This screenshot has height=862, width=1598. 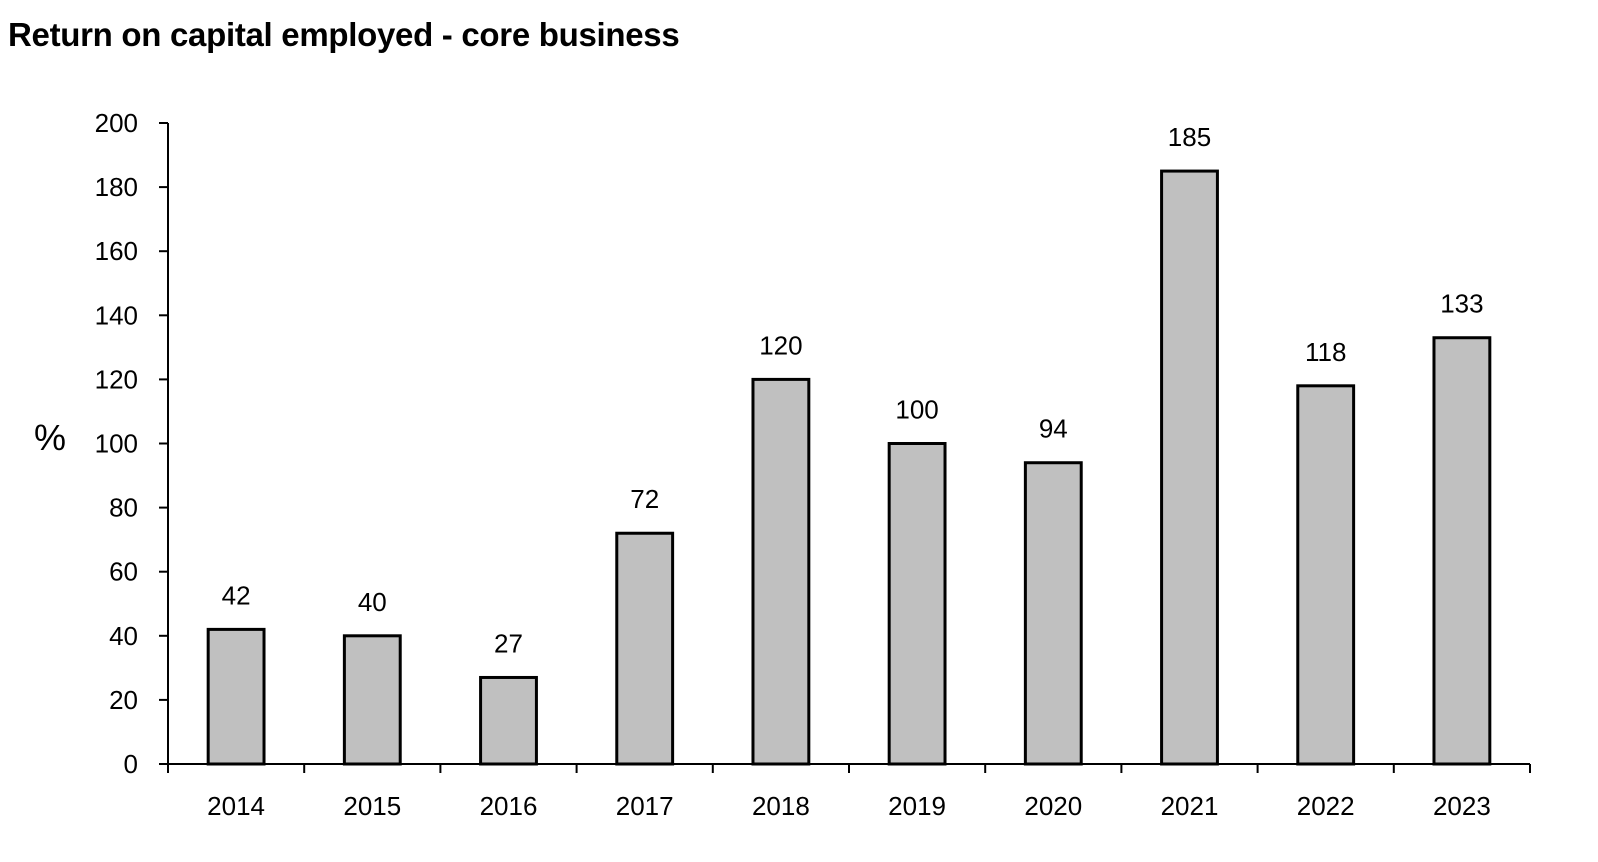 What do you see at coordinates (116, 251) in the screenshot?
I see `y-tick-label: 160` at bounding box center [116, 251].